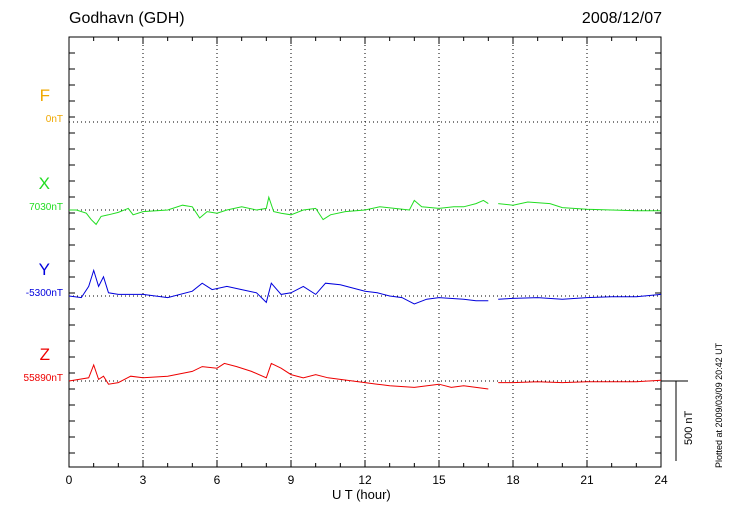 The width and height of the screenshot is (730, 520). Describe the element at coordinates (217, 480) in the screenshot. I see `x-tick-label: 6` at that location.